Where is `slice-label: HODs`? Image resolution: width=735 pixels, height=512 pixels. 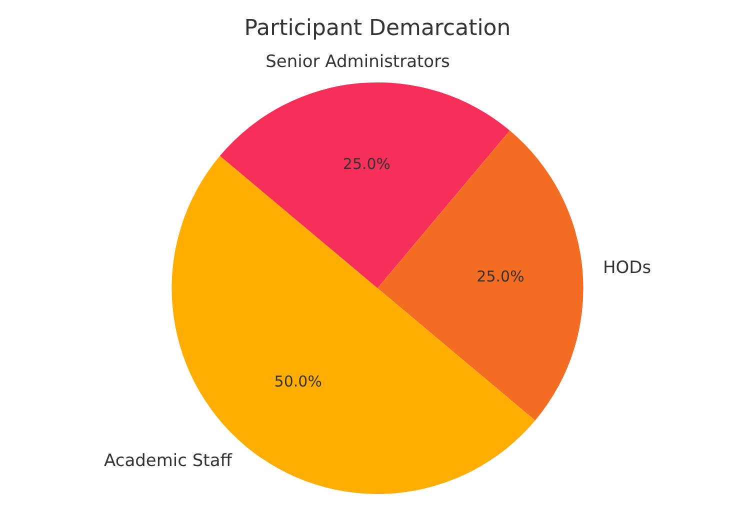
slice-label: HODs is located at coordinates (627, 268).